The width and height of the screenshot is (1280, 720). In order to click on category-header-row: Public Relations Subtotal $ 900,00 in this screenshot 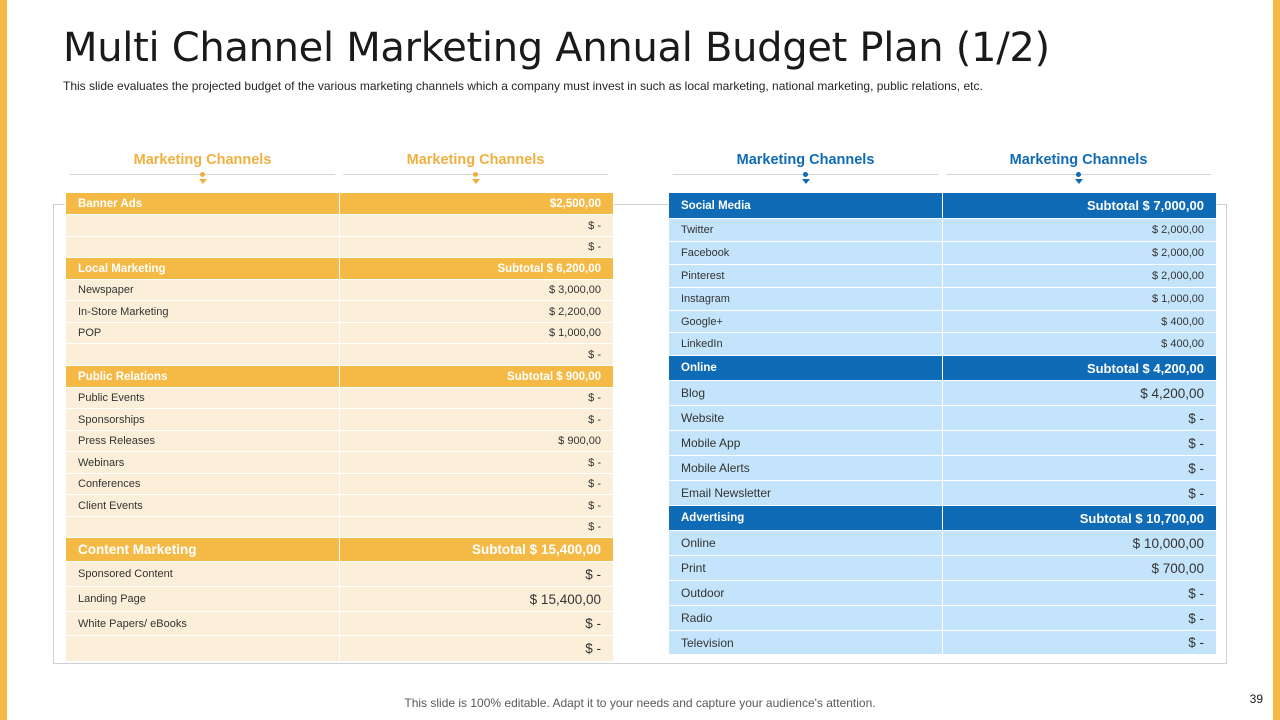, I will do `click(339, 376)`.